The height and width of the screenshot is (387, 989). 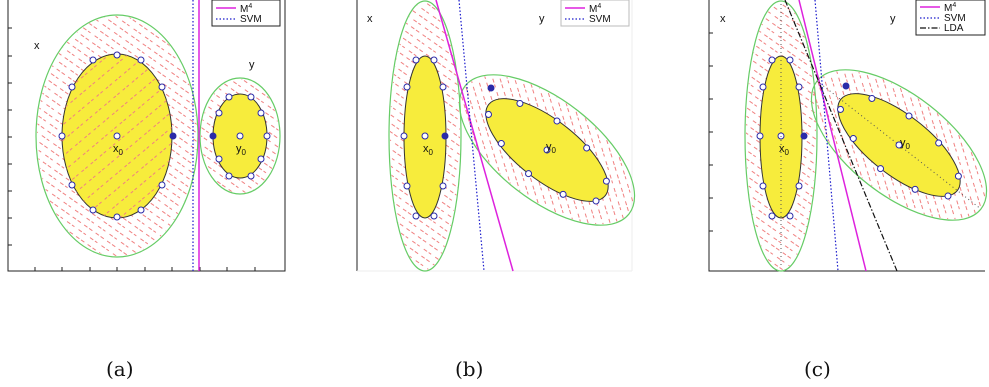 I want to click on panel-c-label-y: y, so click(x=893, y=19).